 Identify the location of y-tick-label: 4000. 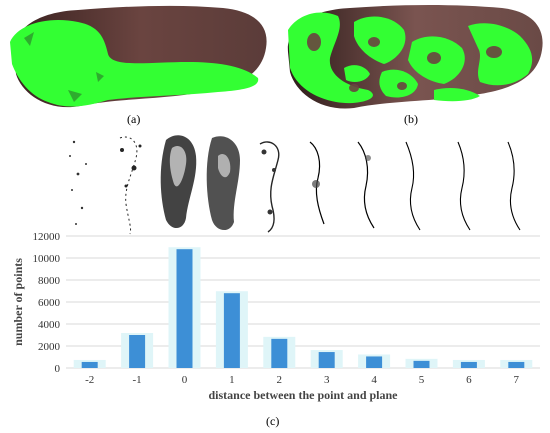
(49, 325).